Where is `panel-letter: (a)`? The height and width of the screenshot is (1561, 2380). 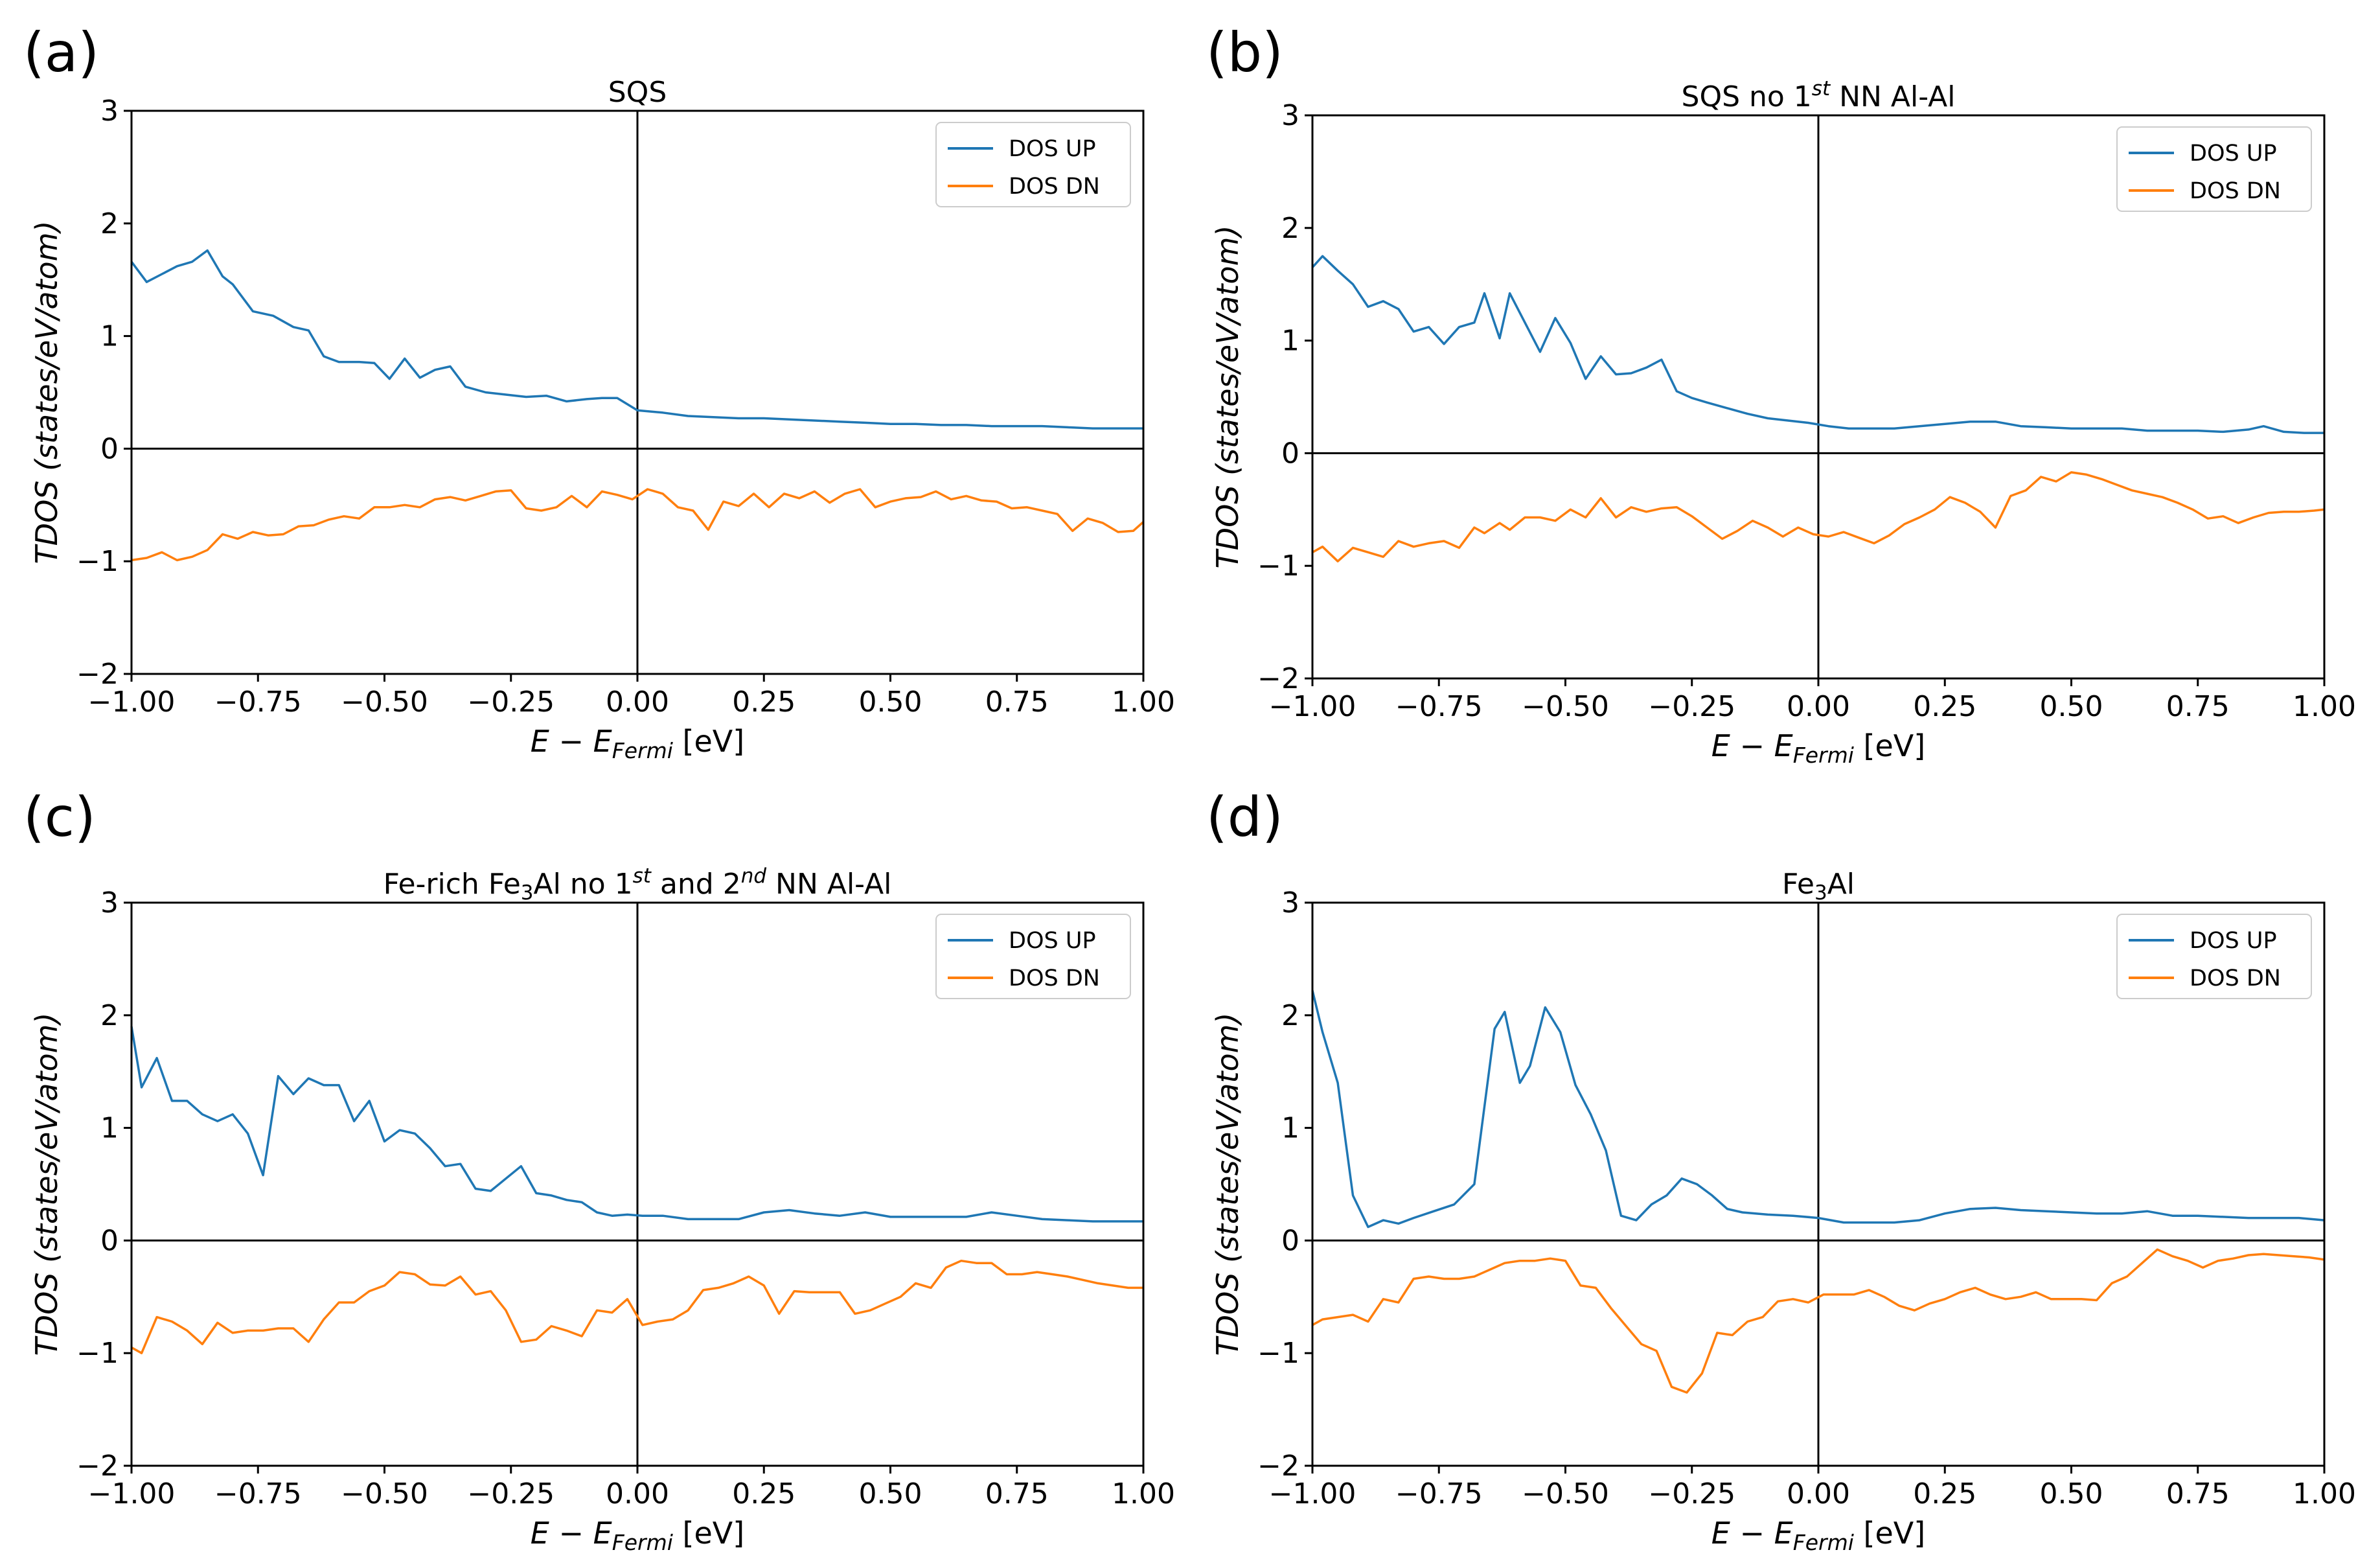 panel-letter: (a) is located at coordinates (61, 52).